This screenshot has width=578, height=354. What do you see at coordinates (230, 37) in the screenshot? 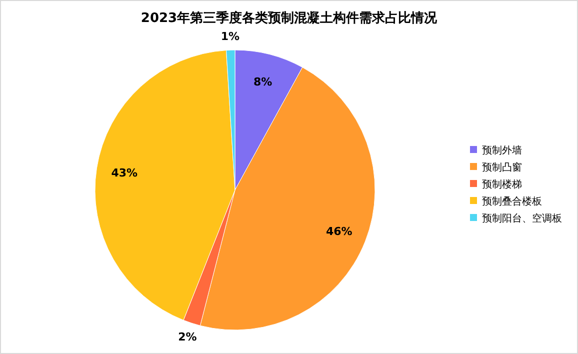
I see `data-label: 1%` at bounding box center [230, 37].